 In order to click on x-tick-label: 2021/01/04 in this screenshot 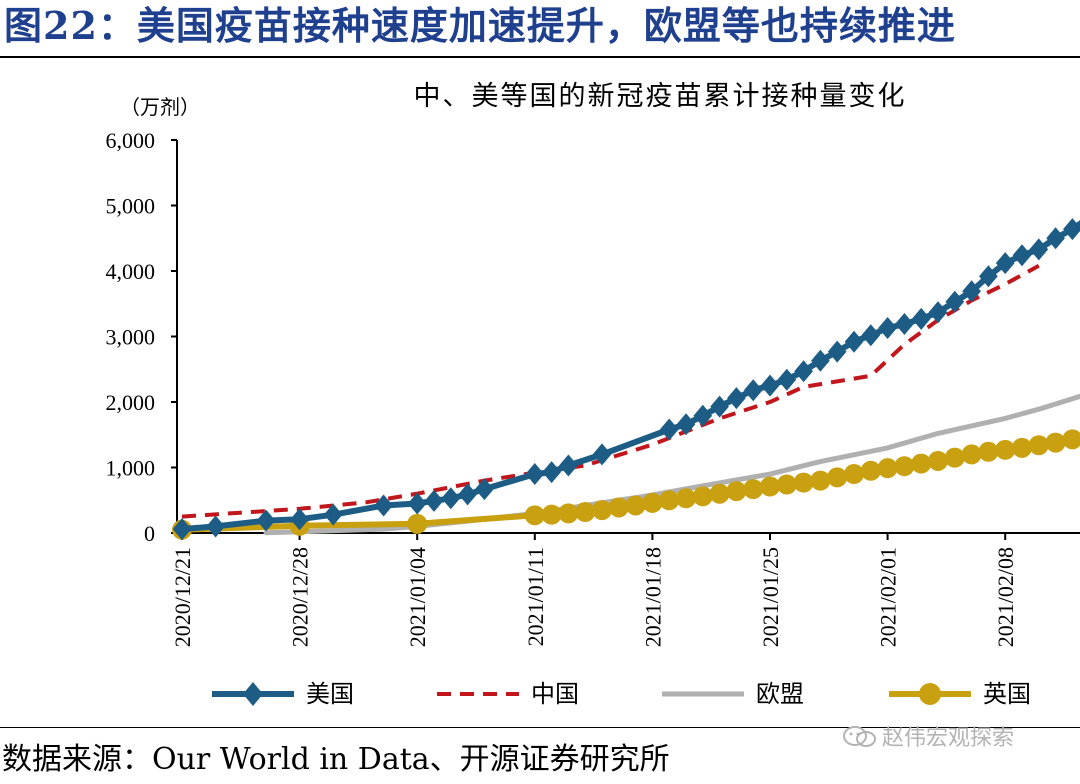, I will do `click(417, 597)`.